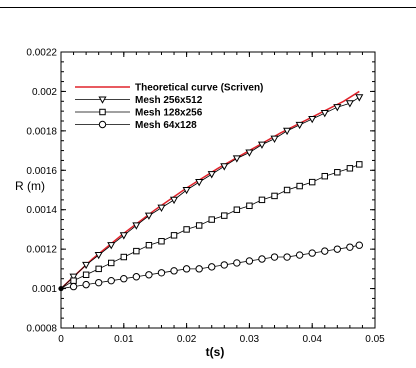  I want to click on y-tick-label: 0.0014, so click(41, 210).